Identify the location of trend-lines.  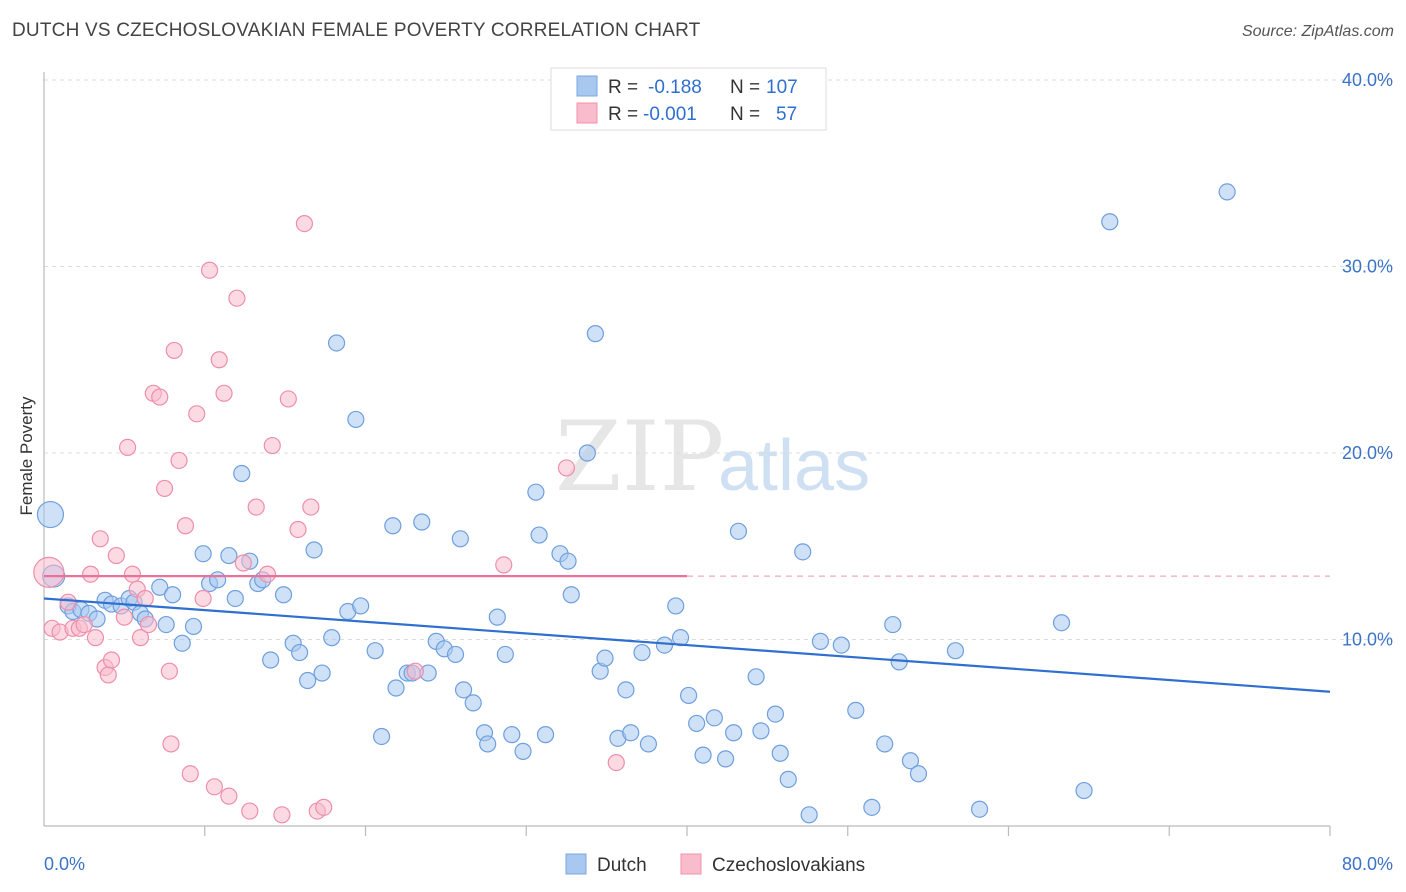
(687, 633).